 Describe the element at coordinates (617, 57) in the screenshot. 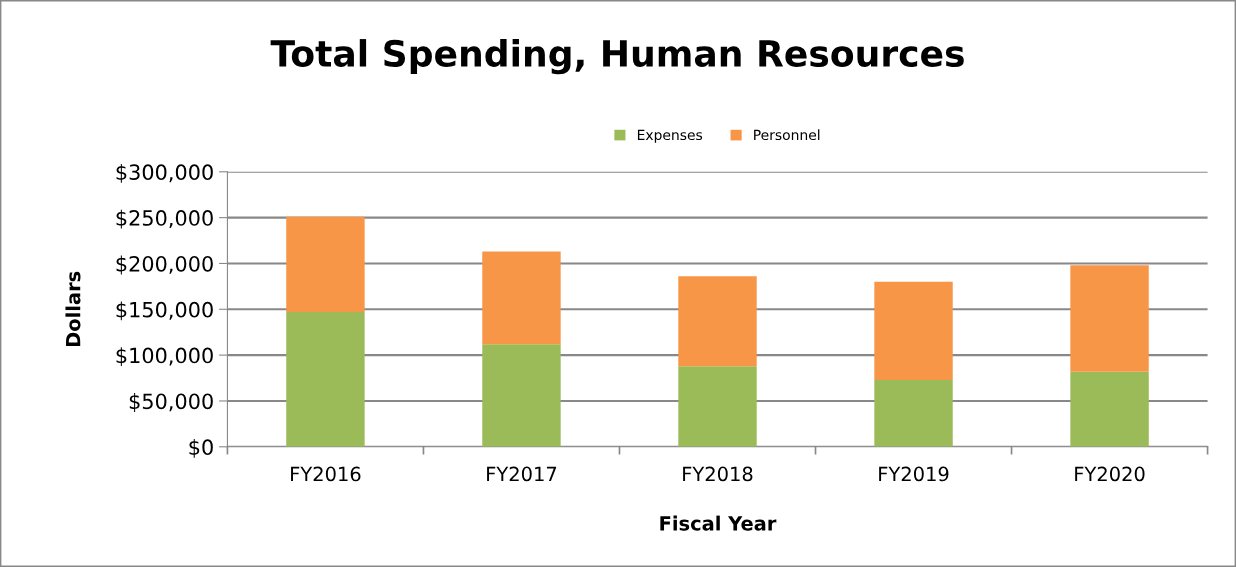

I see `chart-title: Total Spending, Human Resources` at that location.